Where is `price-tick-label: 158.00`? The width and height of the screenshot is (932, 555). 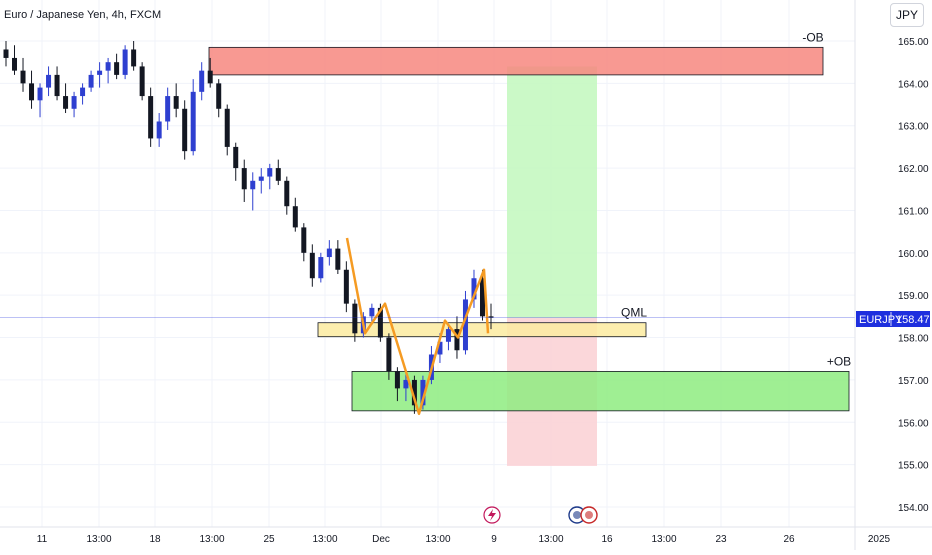 price-tick-label: 158.00 is located at coordinates (913, 339).